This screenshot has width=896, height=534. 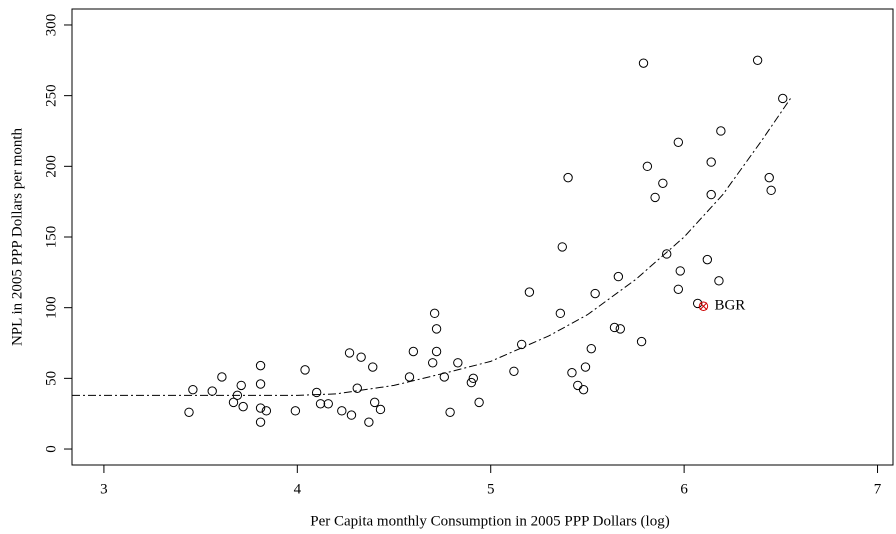 What do you see at coordinates (17, 236) in the screenshot?
I see `y-axis-label: NPL in 2005 PPP Dollars per month` at bounding box center [17, 236].